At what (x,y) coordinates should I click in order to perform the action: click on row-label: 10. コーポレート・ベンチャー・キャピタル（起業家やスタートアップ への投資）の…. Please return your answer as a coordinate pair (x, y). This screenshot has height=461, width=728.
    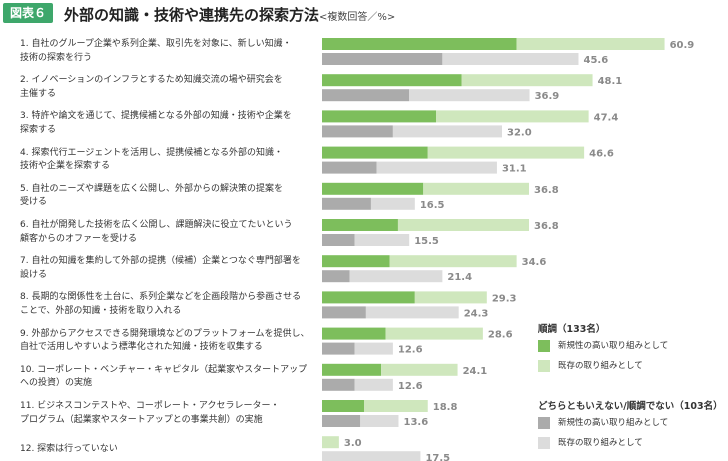
    Looking at the image, I should click on (170, 377).